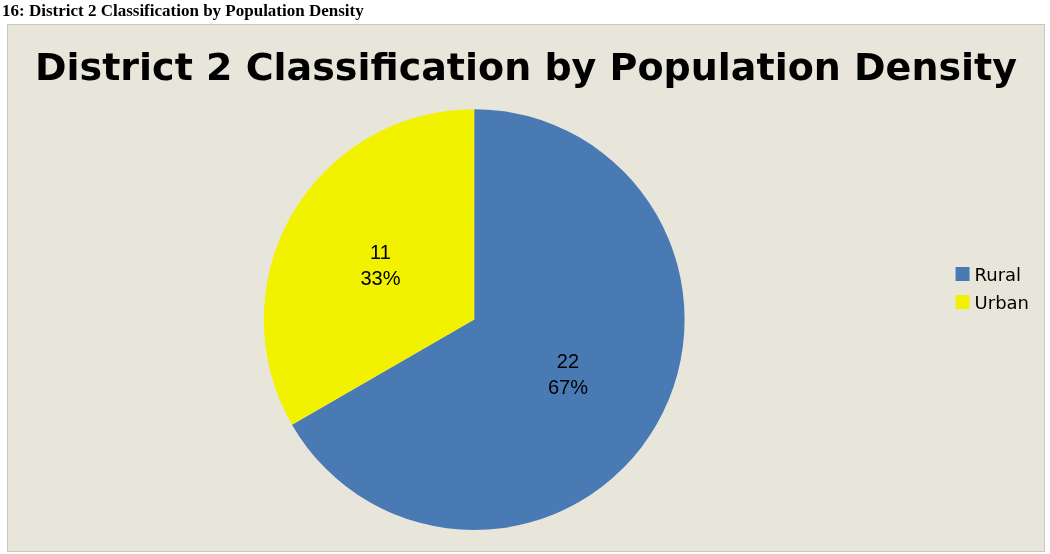  Describe the element at coordinates (526, 67) in the screenshot. I see `chart-title: District 2 Classification by Population Density` at that location.